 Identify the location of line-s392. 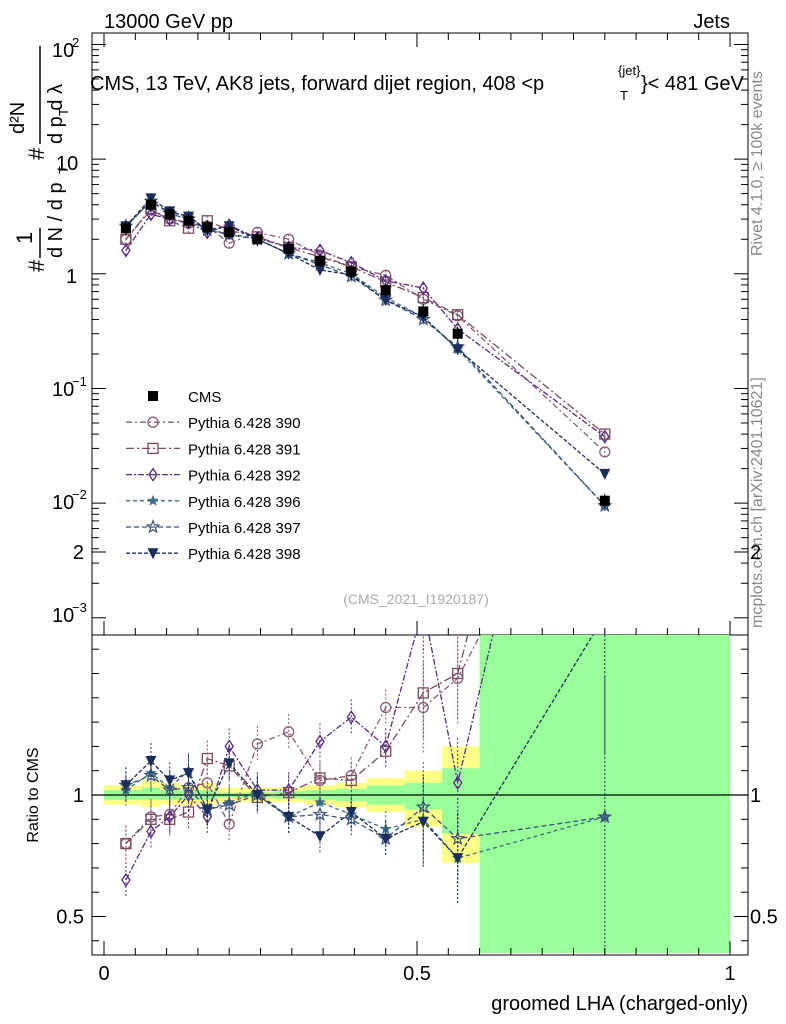
(365, 325).